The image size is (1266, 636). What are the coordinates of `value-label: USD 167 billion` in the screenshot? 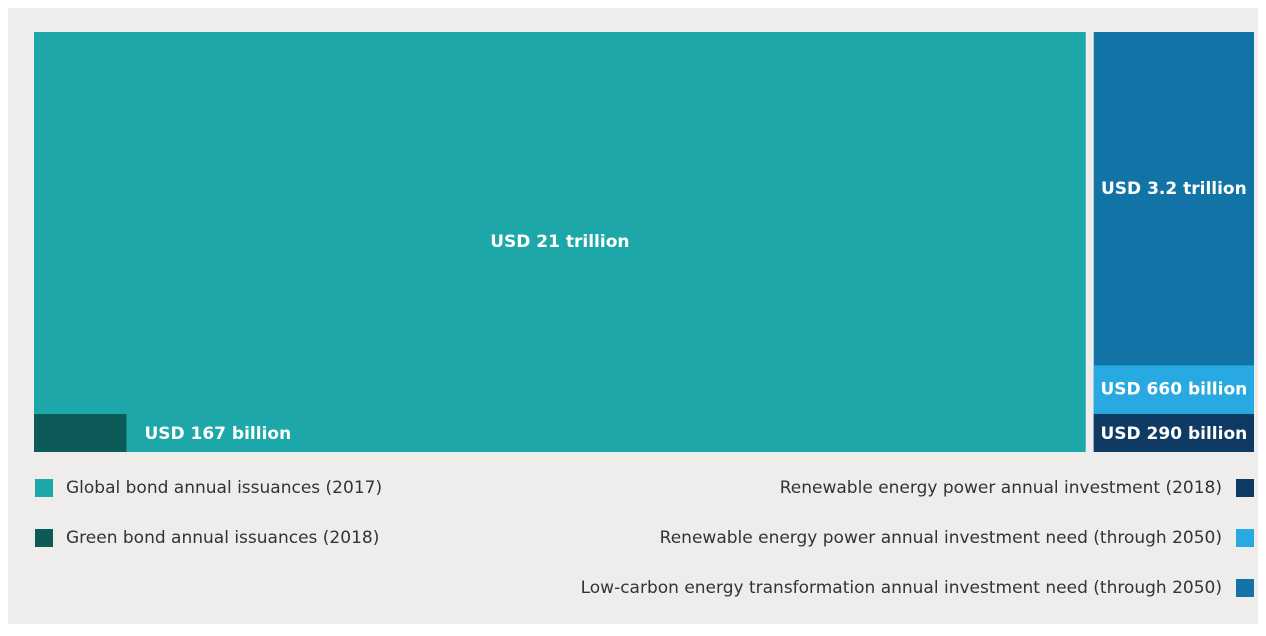 It's located at (217, 434).